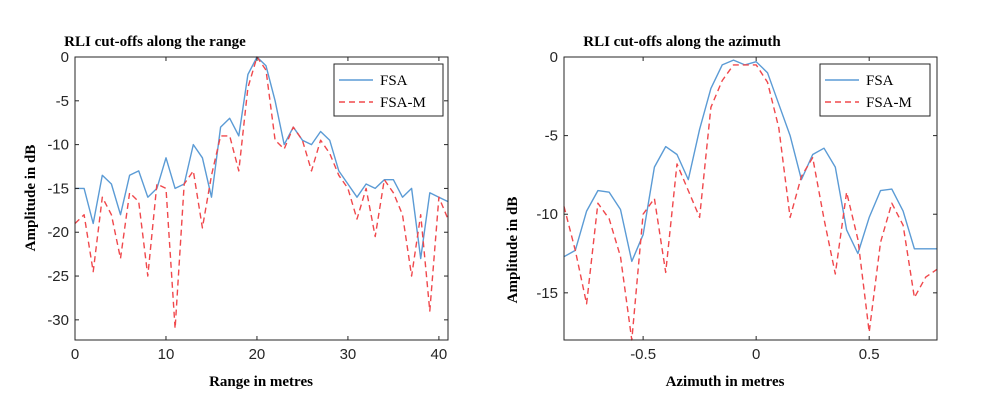 This screenshot has width=984, height=418. Describe the element at coordinates (551, 136) in the screenshot. I see `azimuth-y-tick-label: -5` at that location.